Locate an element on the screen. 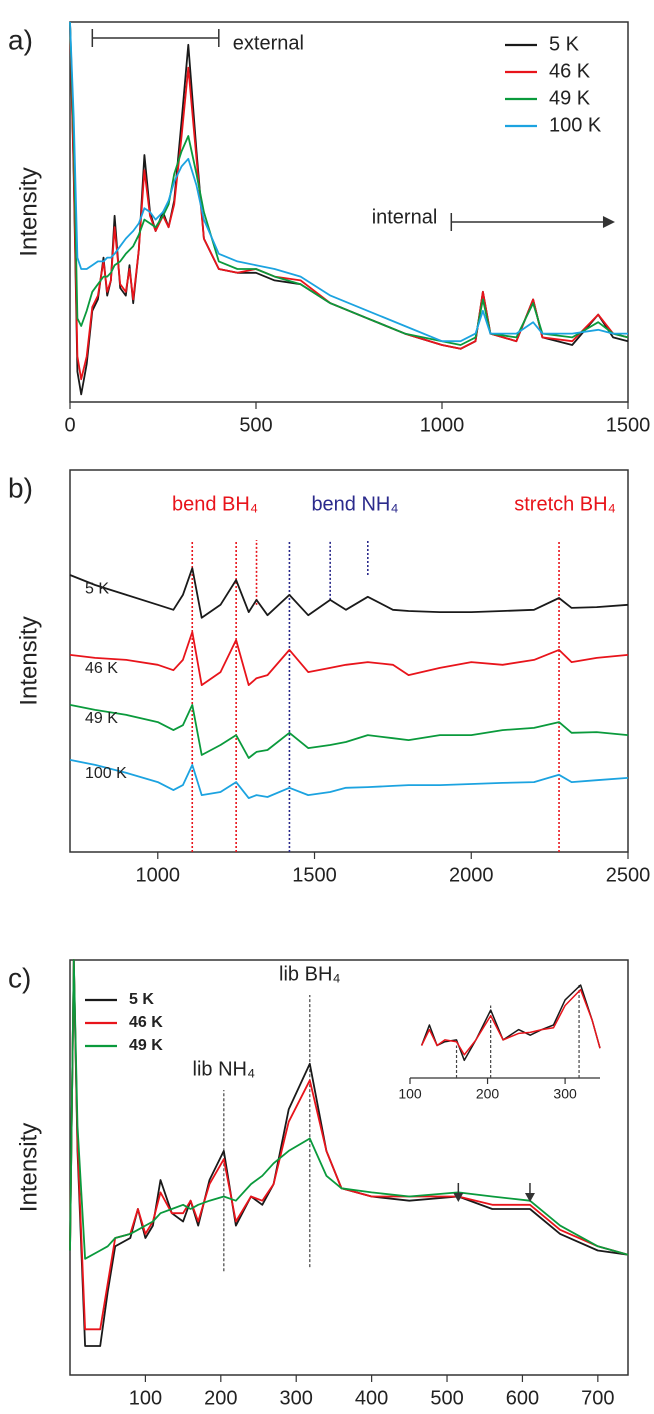  legend-label: 100 K is located at coordinates (575, 125).